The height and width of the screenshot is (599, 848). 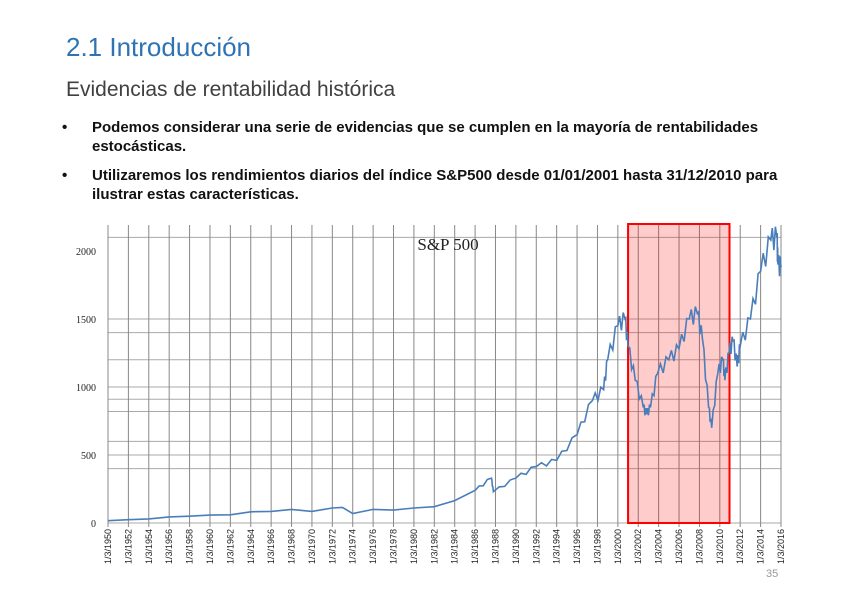 I want to click on x-tick-label: 1/3/1990, so click(x=516, y=546).